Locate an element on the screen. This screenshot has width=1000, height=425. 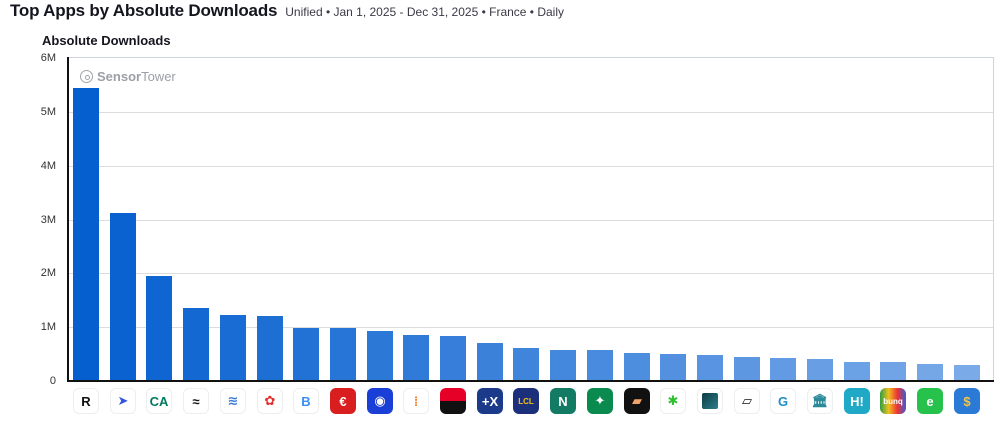
red-trefoil-app-icon: ✿ is located at coordinates (270, 401).